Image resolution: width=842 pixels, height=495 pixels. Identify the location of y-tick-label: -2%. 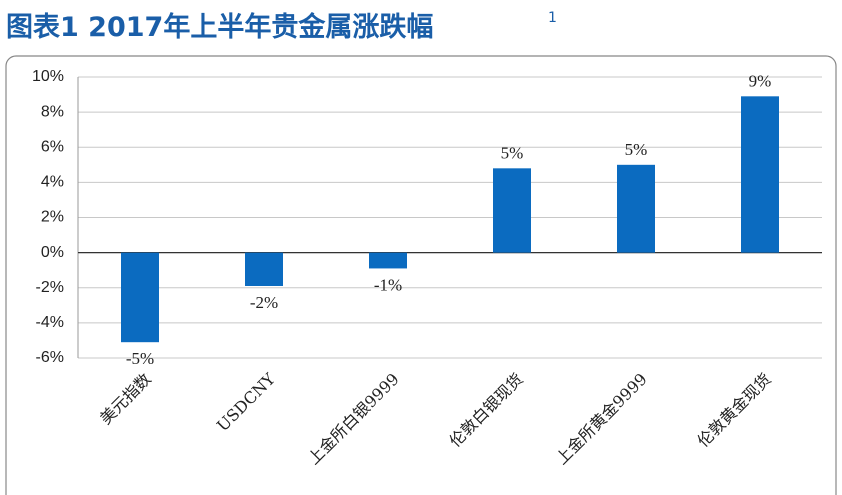
(50, 287).